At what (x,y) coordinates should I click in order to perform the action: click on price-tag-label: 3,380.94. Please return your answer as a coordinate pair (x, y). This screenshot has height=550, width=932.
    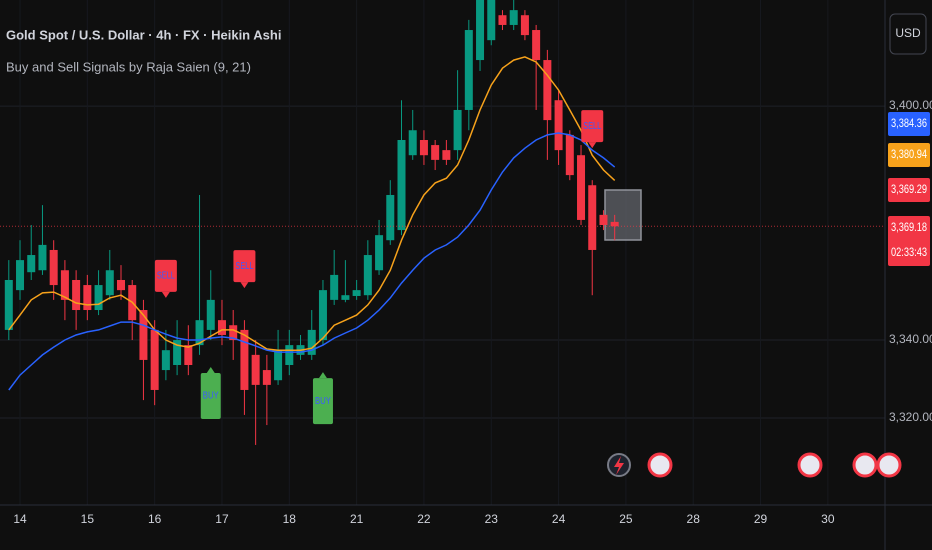
    Looking at the image, I should click on (909, 154).